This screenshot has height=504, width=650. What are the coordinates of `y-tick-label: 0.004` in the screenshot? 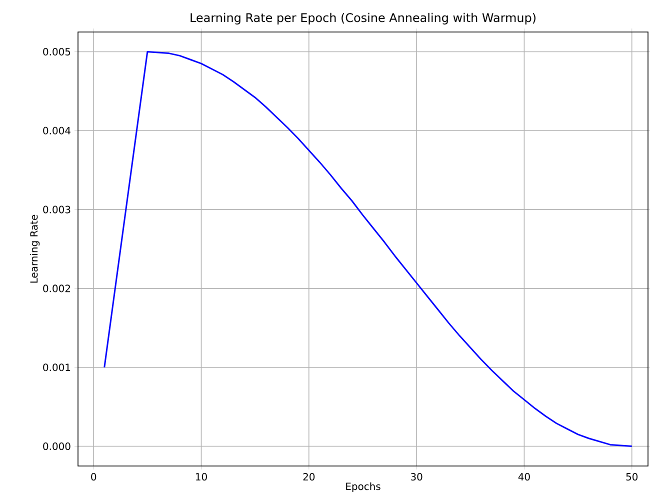 It's located at (56, 130).